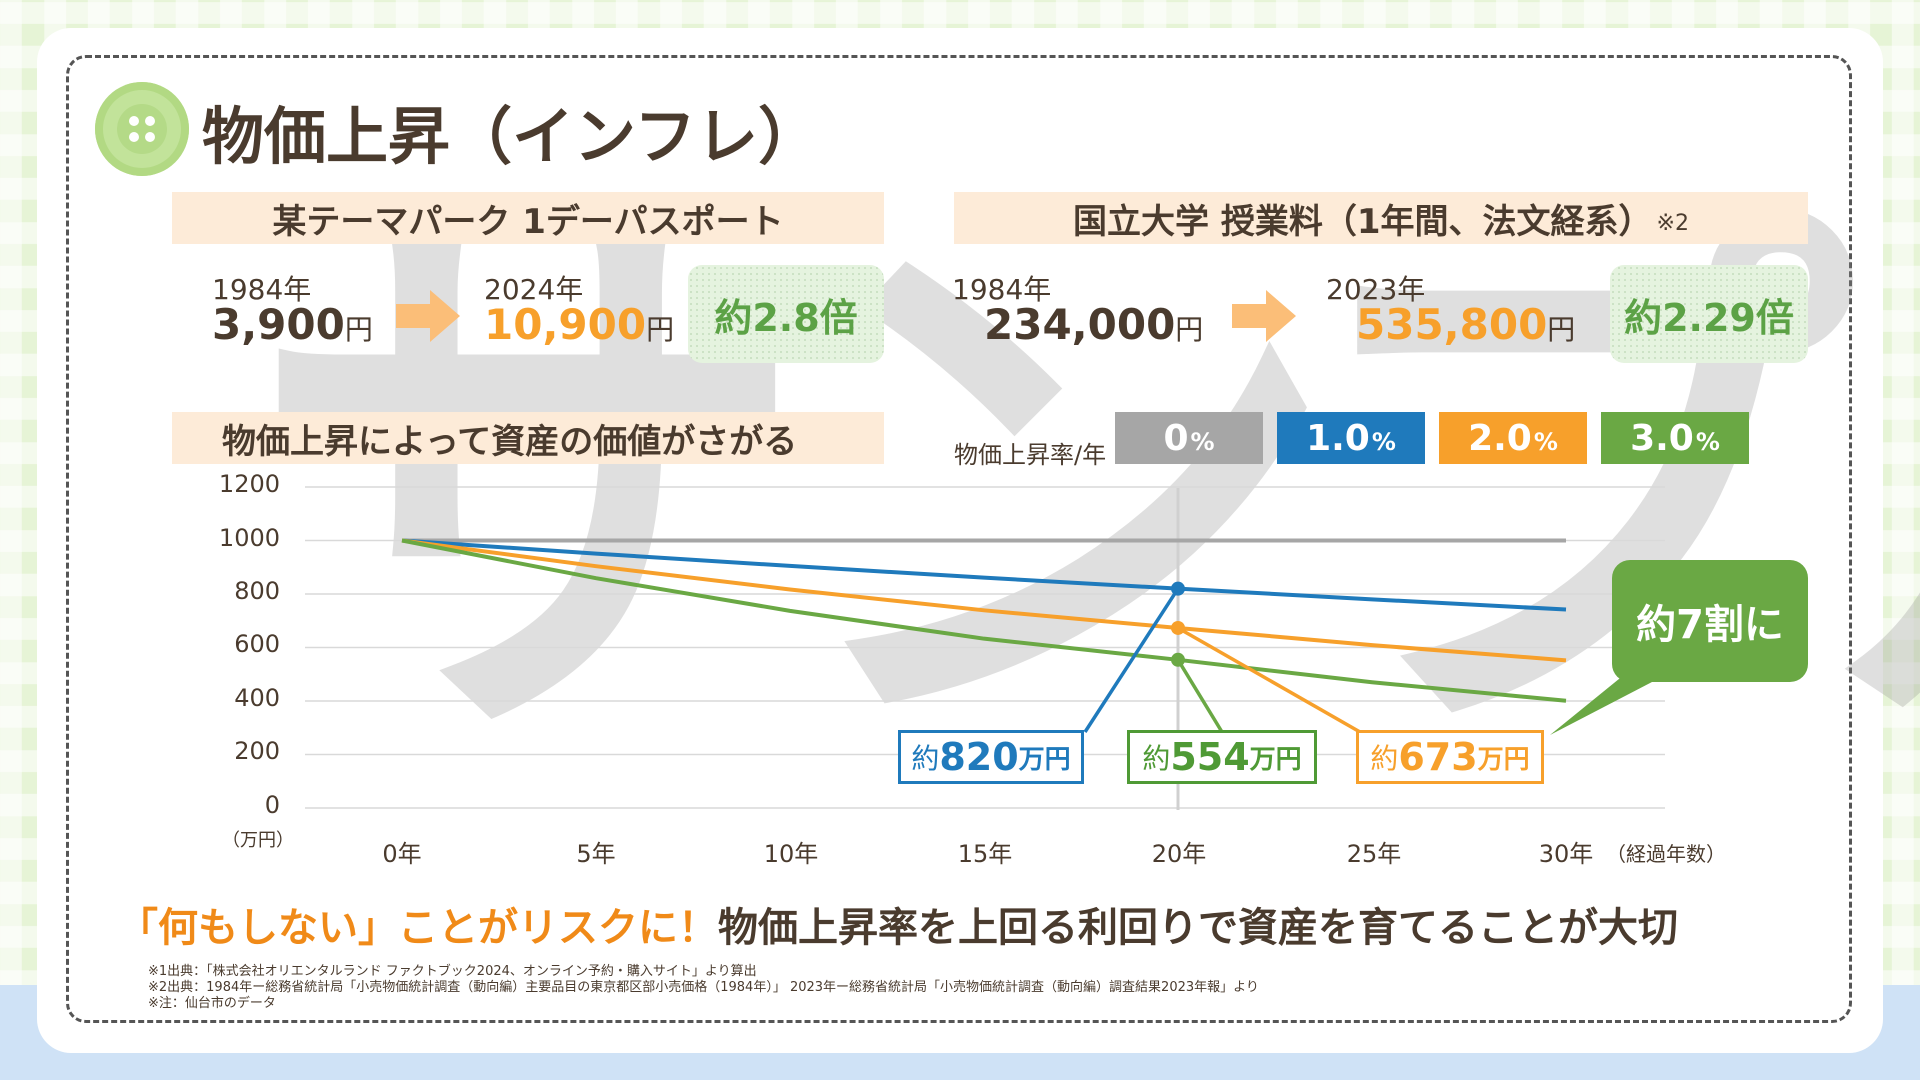 This screenshot has height=1080, width=1920. What do you see at coordinates (249, 538) in the screenshot?
I see `y-tick-1000: 1000` at bounding box center [249, 538].